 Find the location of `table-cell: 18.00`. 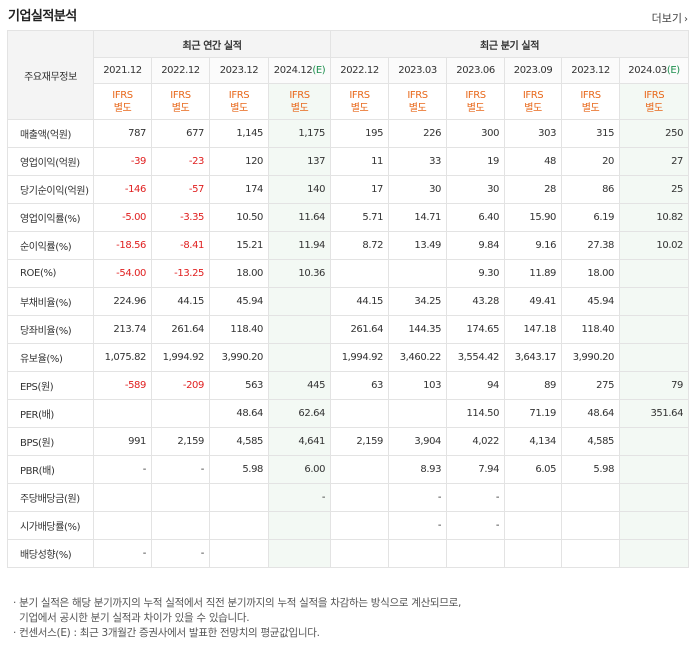

table-cell: 18.00 is located at coordinates (239, 273).